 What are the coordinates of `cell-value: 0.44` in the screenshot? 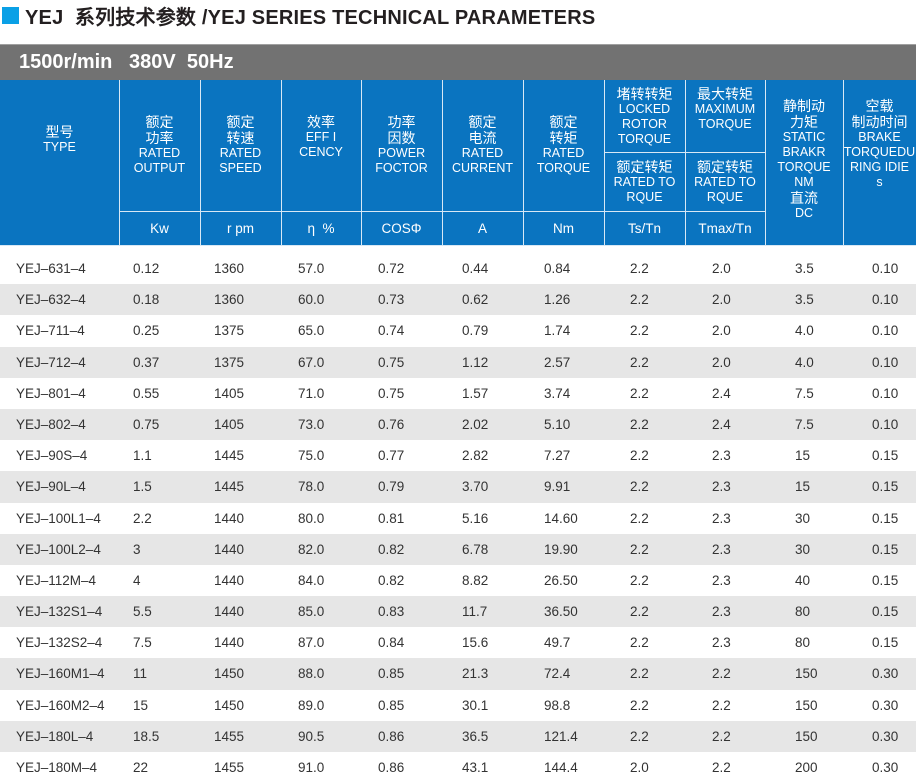 It's located at (475, 268).